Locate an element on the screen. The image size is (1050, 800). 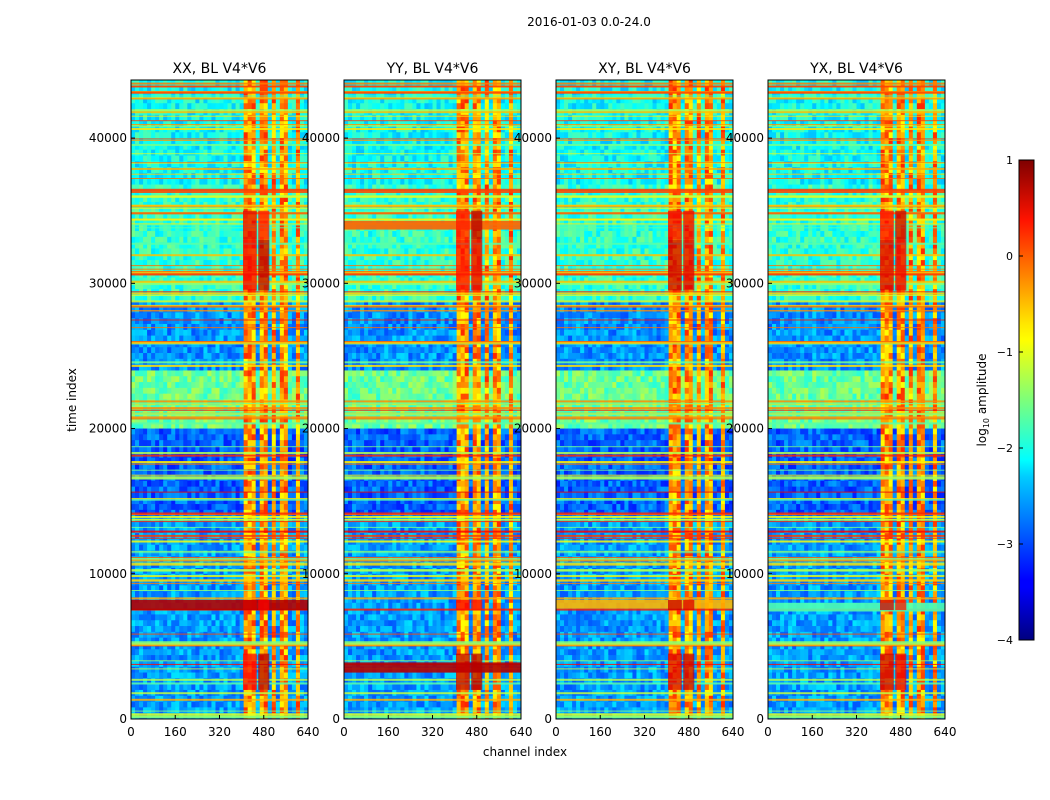
suptitle: 2016-01-03 0.0-24.0 is located at coordinates (589, 22).